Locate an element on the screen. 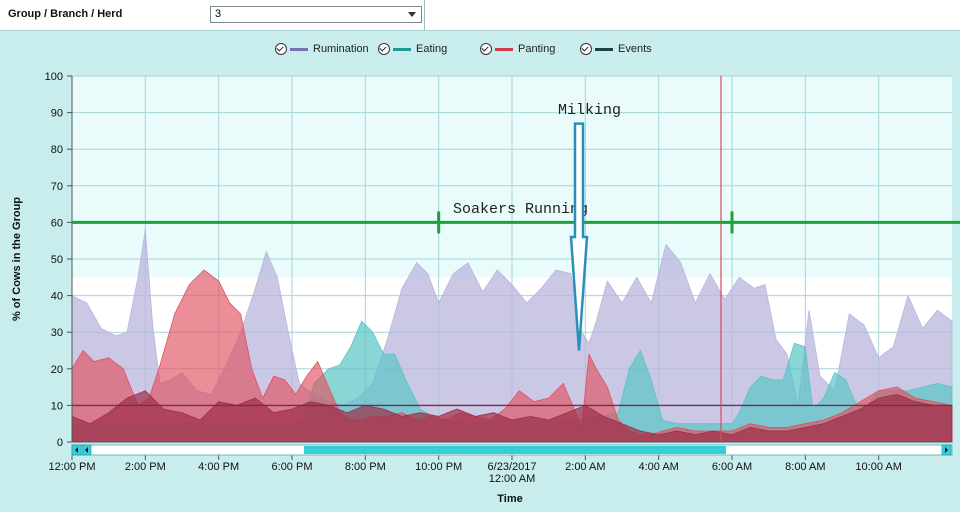  y-tick-label: 100 is located at coordinates (54, 77).